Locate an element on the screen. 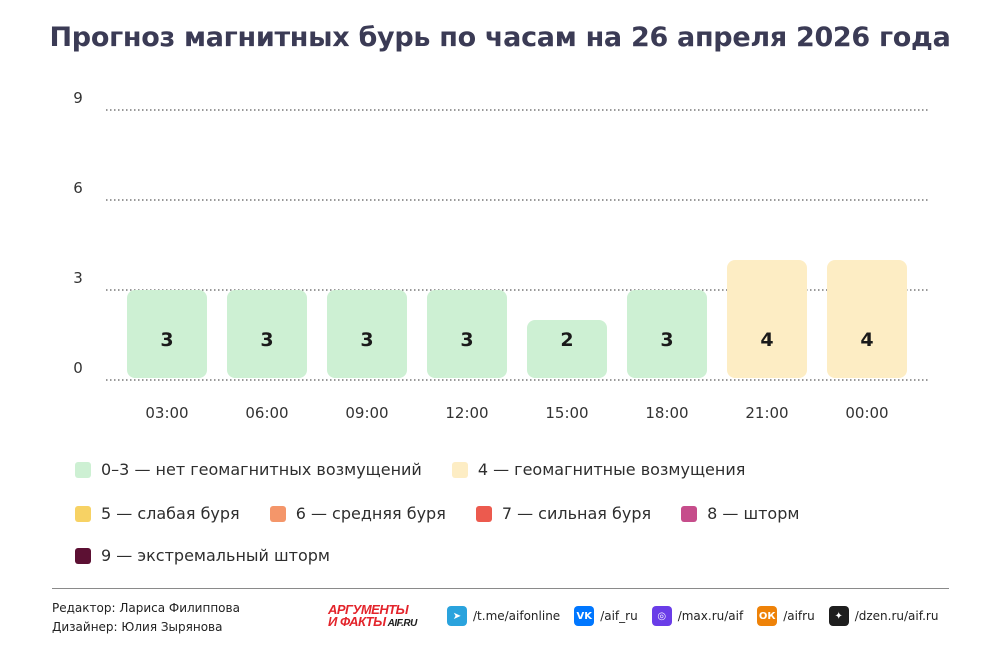 The width and height of the screenshot is (1000, 663). odnoklassniki-icon: ОК is located at coordinates (767, 616).